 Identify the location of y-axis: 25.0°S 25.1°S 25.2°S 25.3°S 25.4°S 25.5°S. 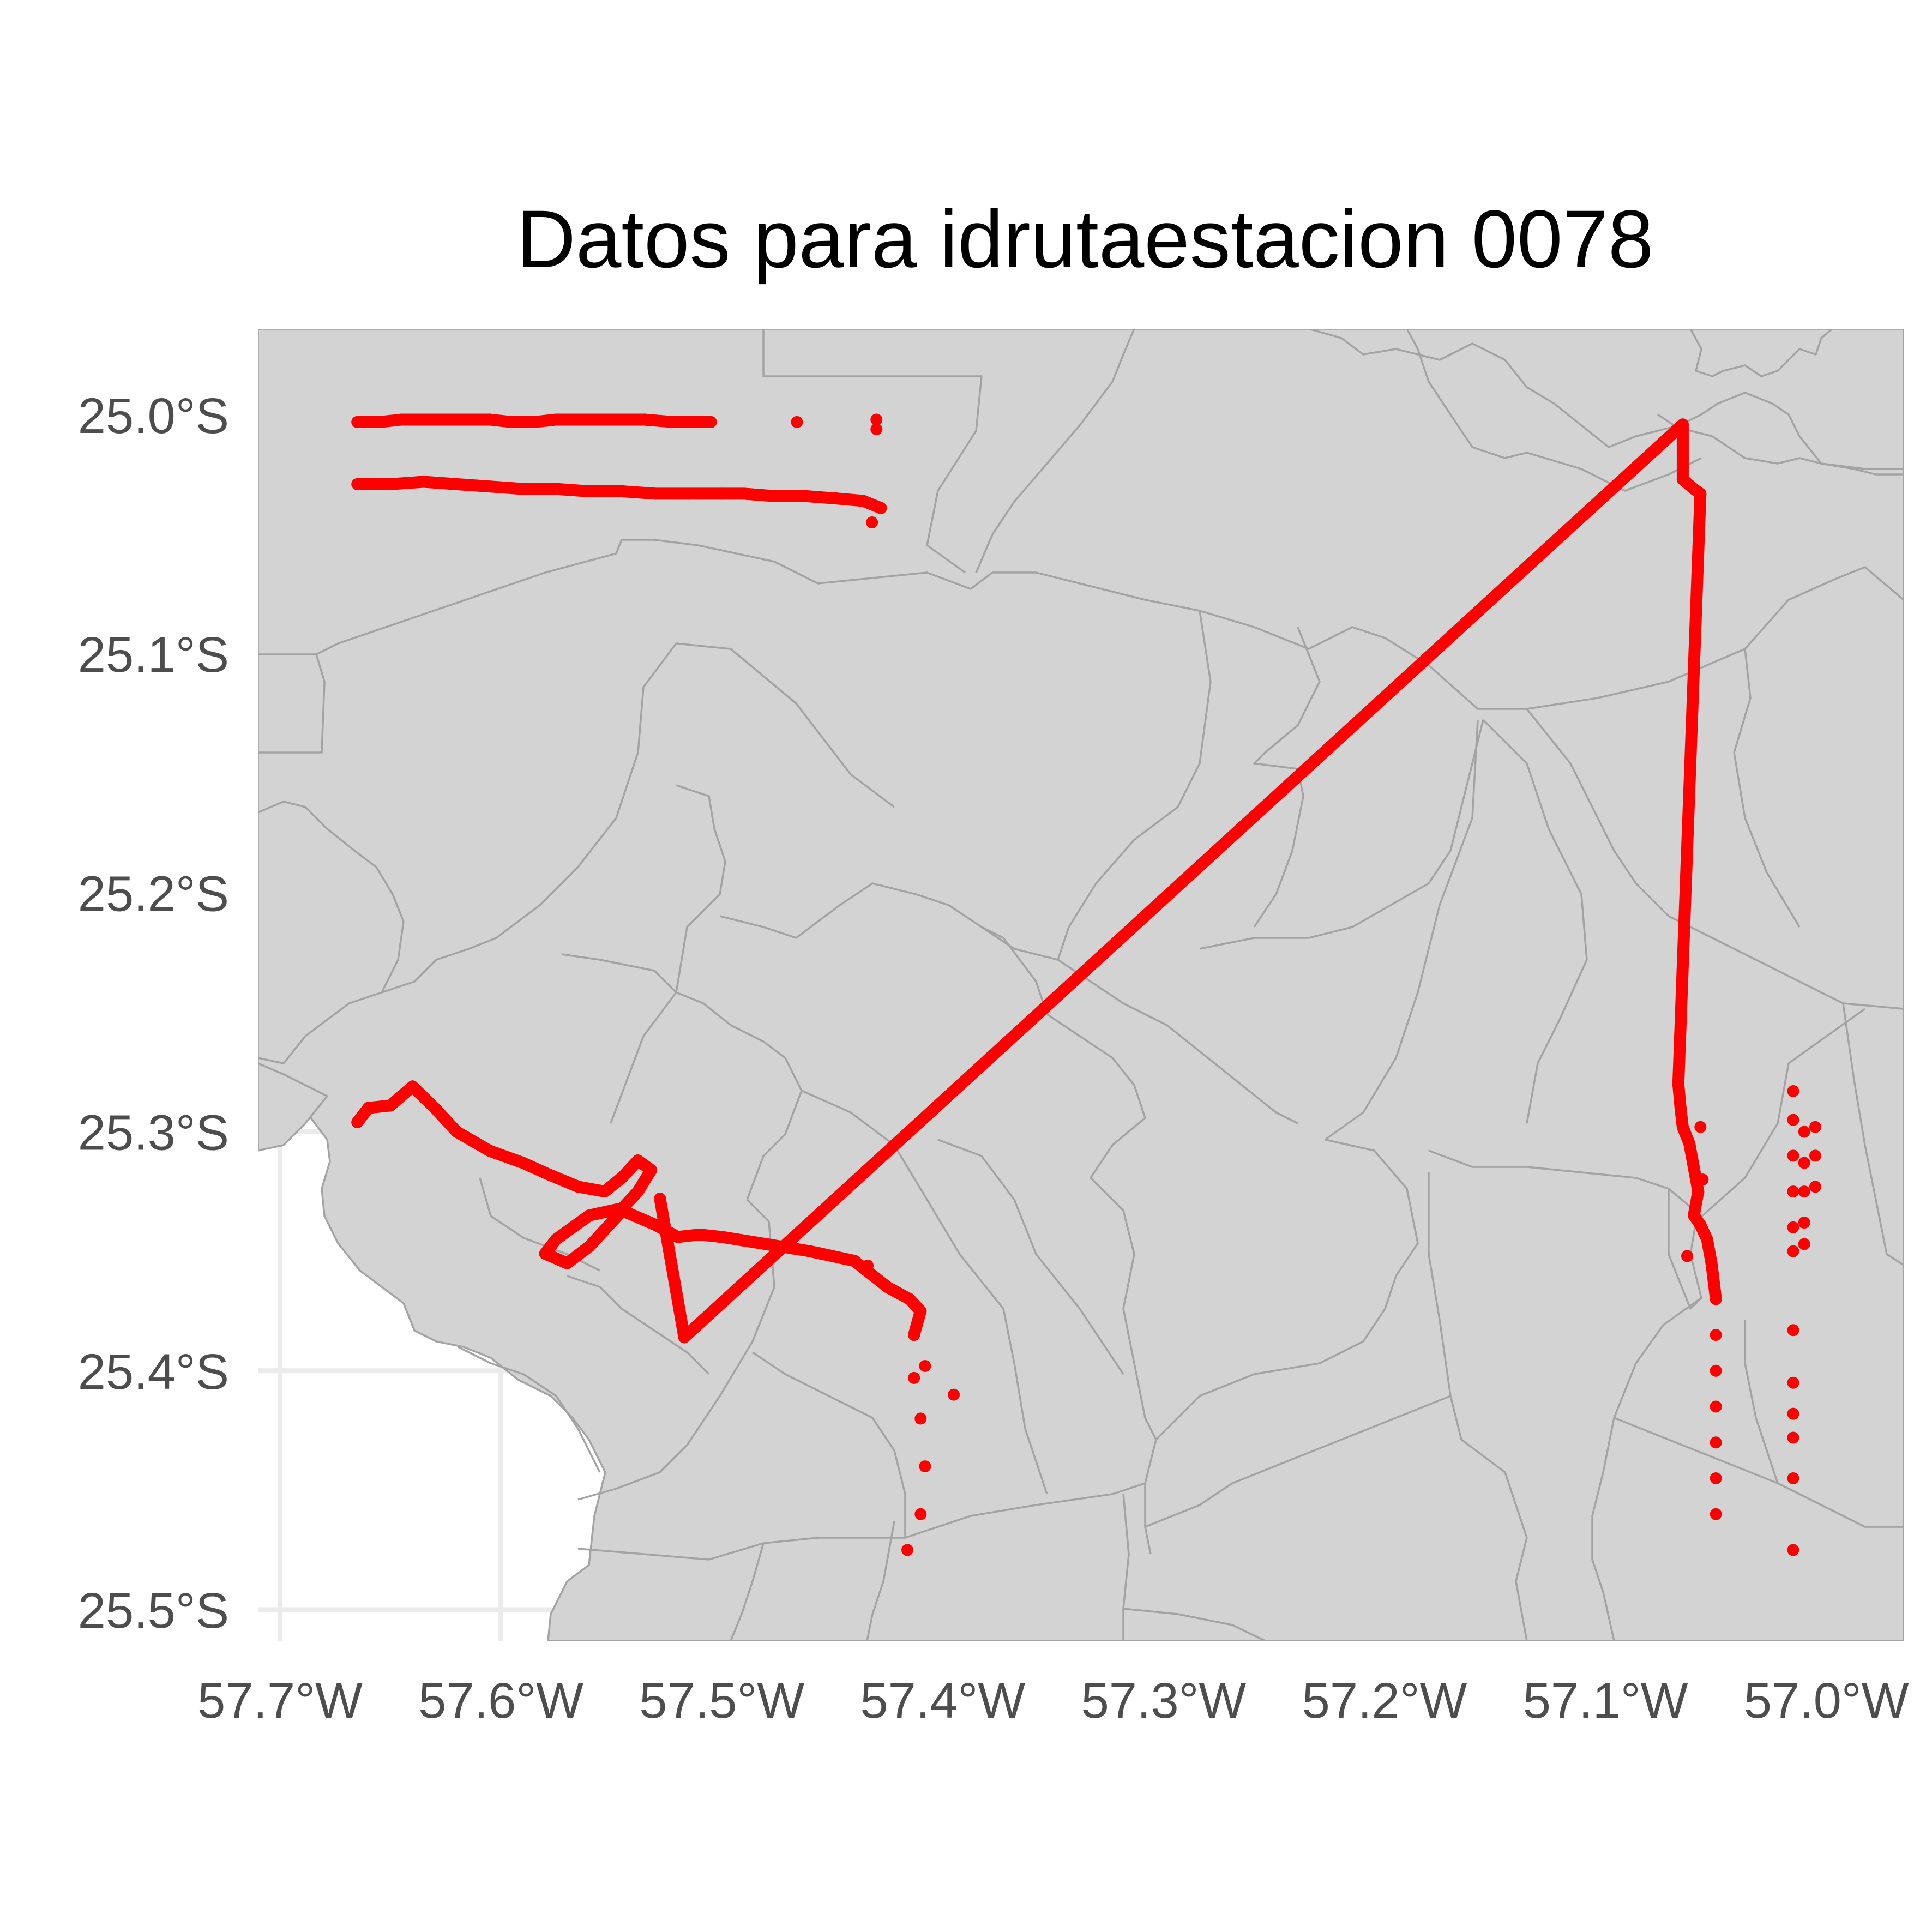
(153, 1013).